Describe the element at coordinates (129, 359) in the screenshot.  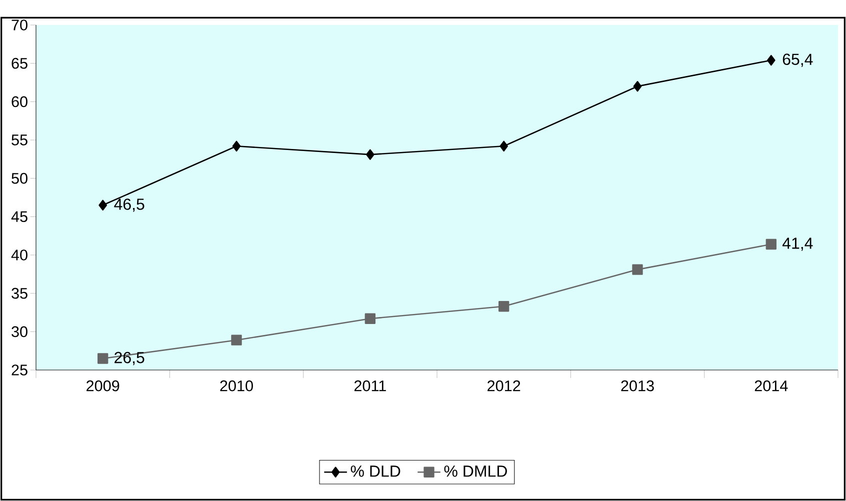
I see `data-label: 26,5` at that location.